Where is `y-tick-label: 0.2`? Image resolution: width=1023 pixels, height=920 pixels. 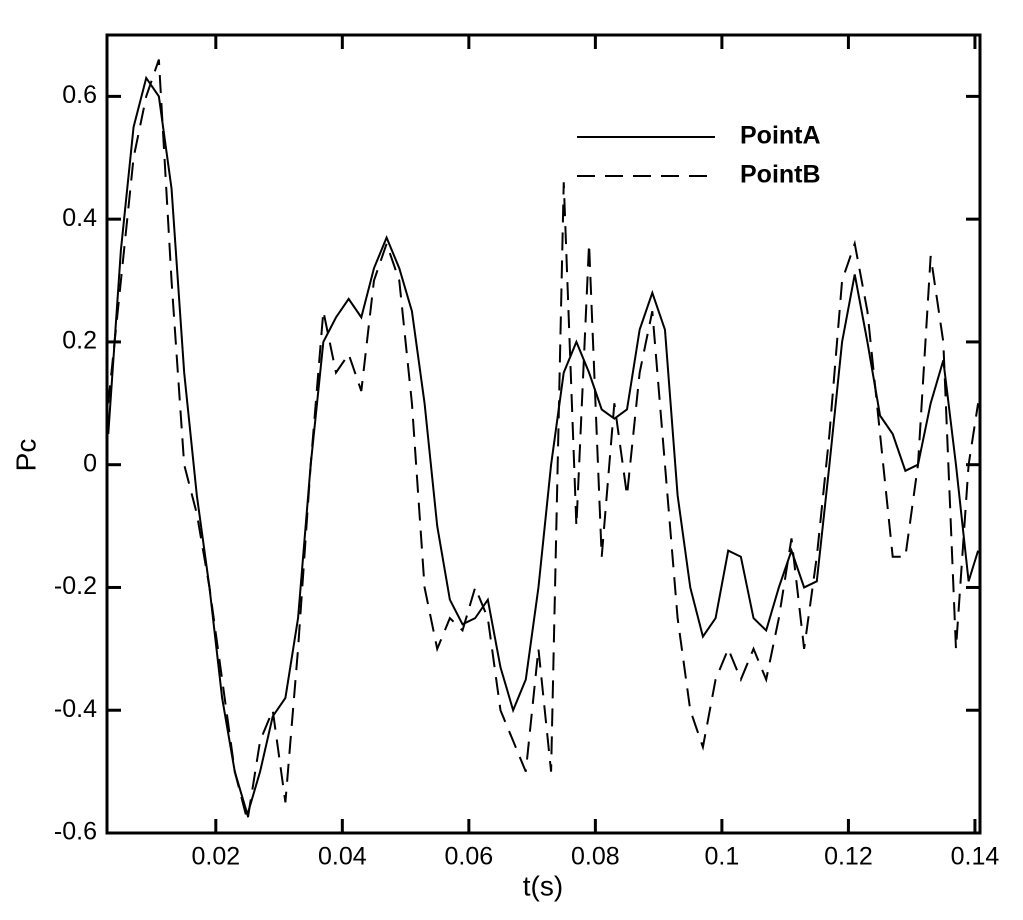
y-tick-label: 0.2 is located at coordinates (79, 341).